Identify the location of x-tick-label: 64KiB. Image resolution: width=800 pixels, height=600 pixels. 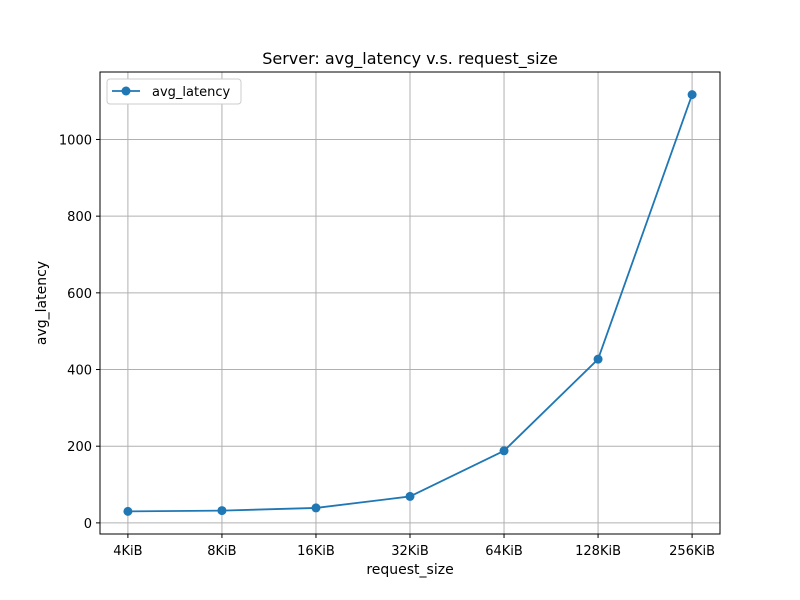
(504, 551).